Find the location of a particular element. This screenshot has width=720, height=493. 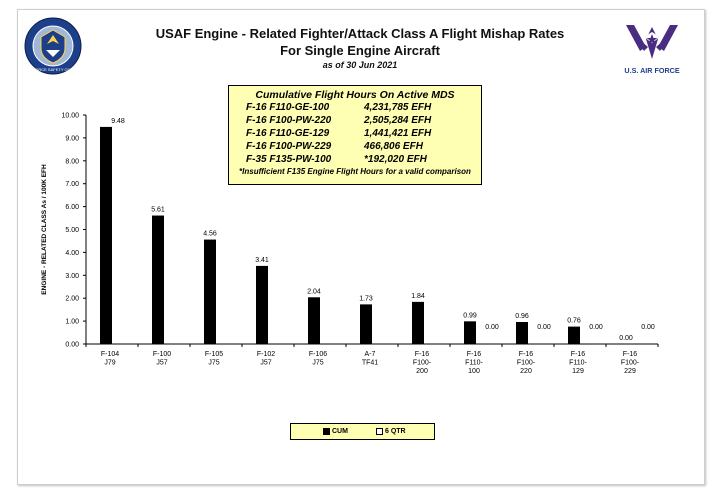

legend-swatch-6qtr is located at coordinates (379, 431).